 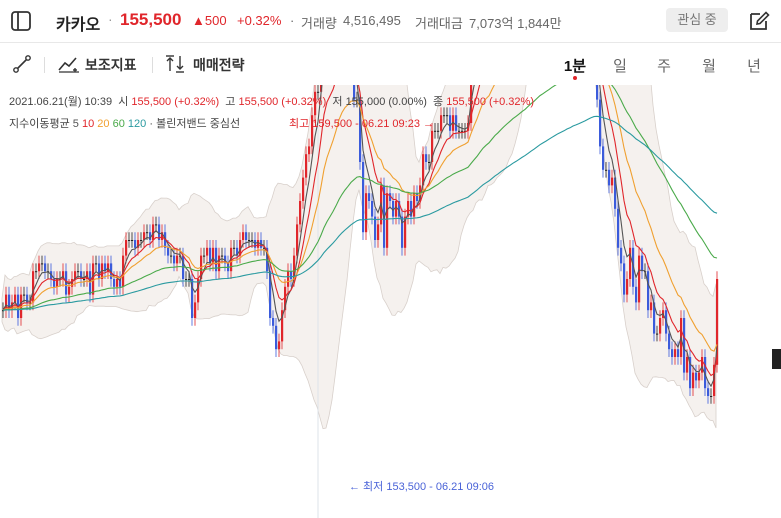 I want to click on indicator-legend: 지수이동평균 5 10 20 60 120 · 볼린저밴드 중심선, so click(x=124, y=123).